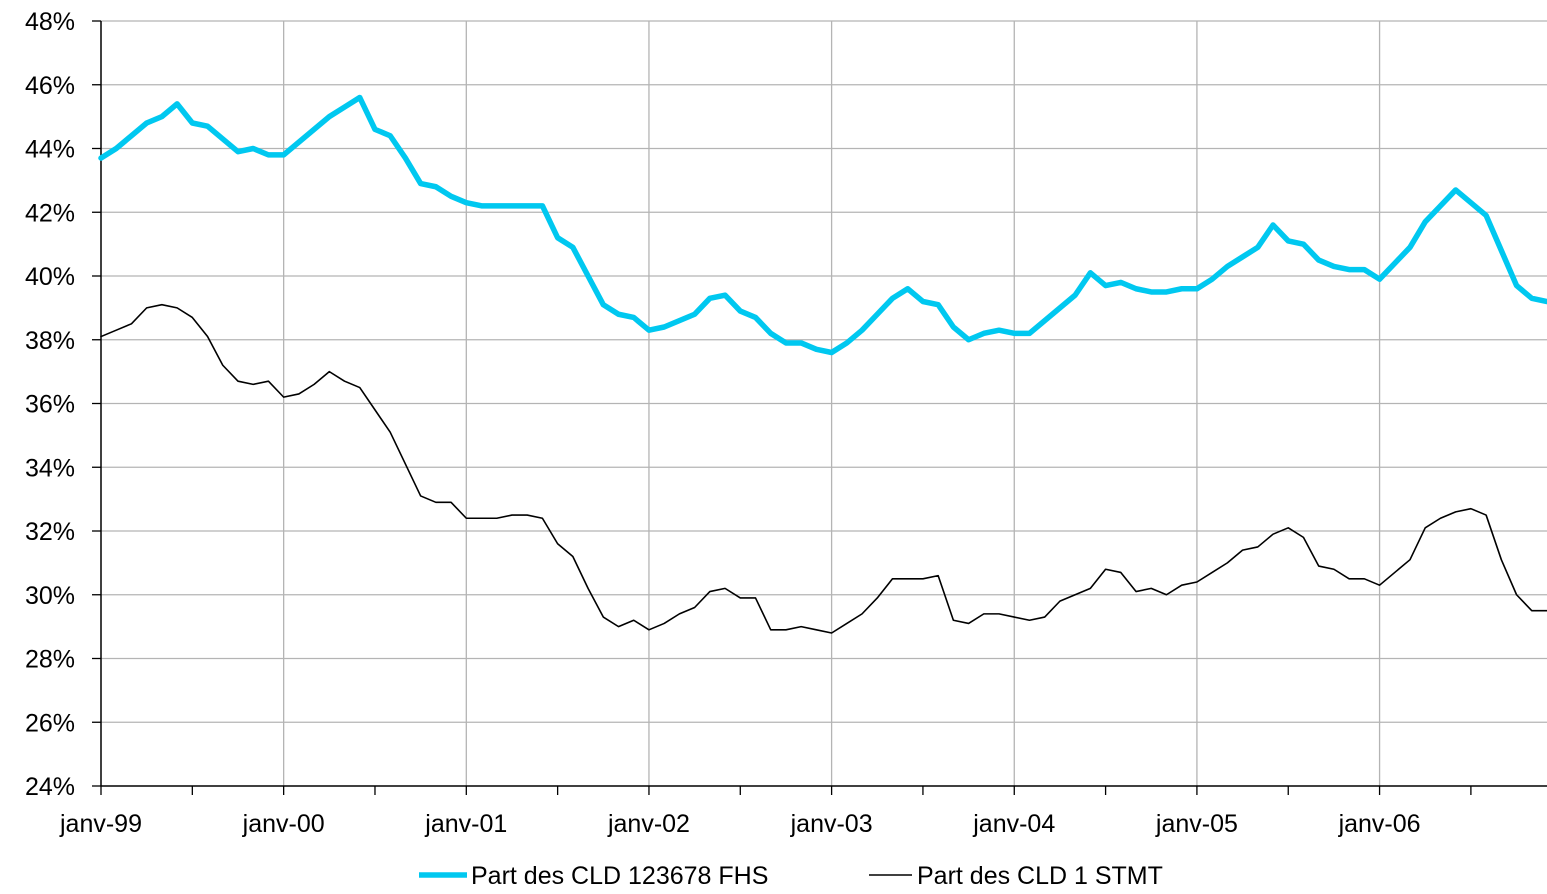 The image size is (1547, 894). I want to click on y-tick-label: 28%, so click(50, 660).